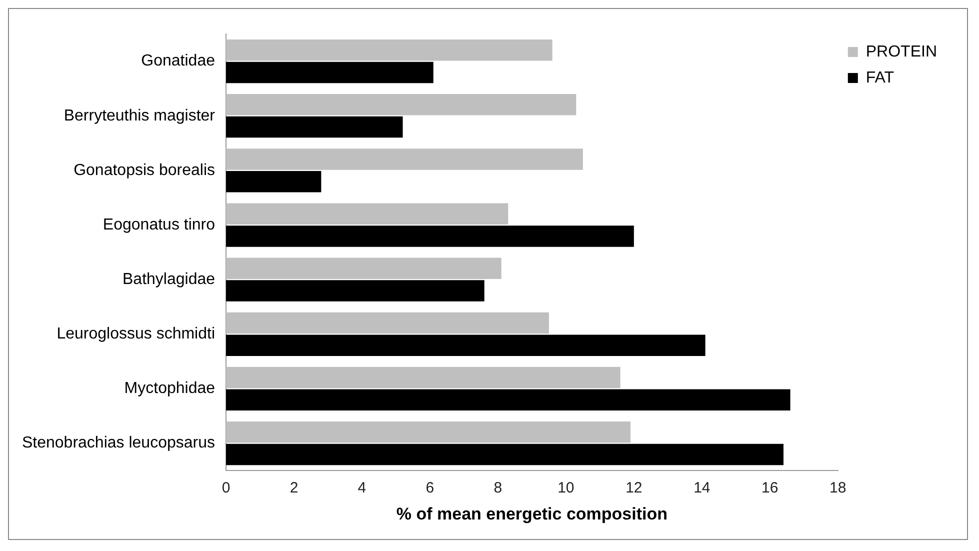 The height and width of the screenshot is (551, 979). What do you see at coordinates (226, 488) in the screenshot?
I see `x-tick-label: 0` at bounding box center [226, 488].